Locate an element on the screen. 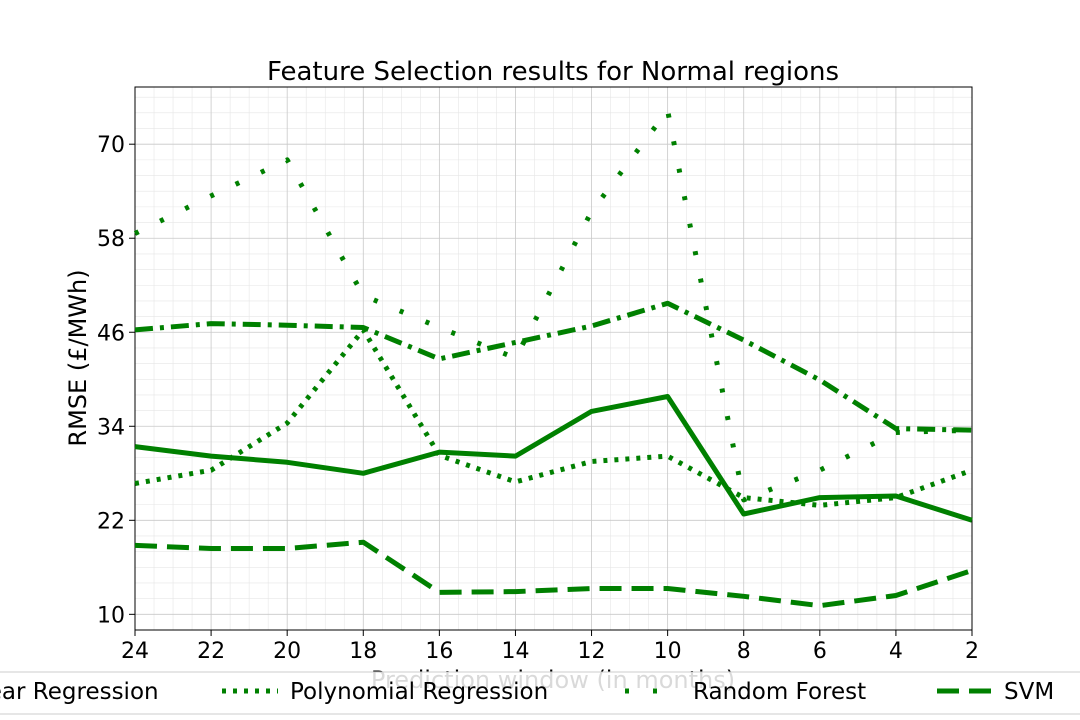 The width and height of the screenshot is (1080, 720). x-tick-label: 20 is located at coordinates (287, 651).